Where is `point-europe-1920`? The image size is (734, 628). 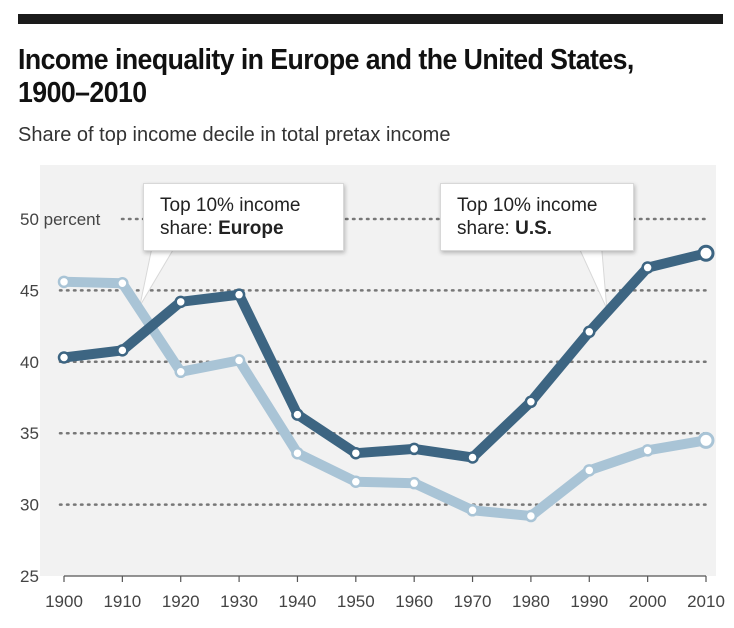 point-europe-1920 is located at coordinates (180, 372).